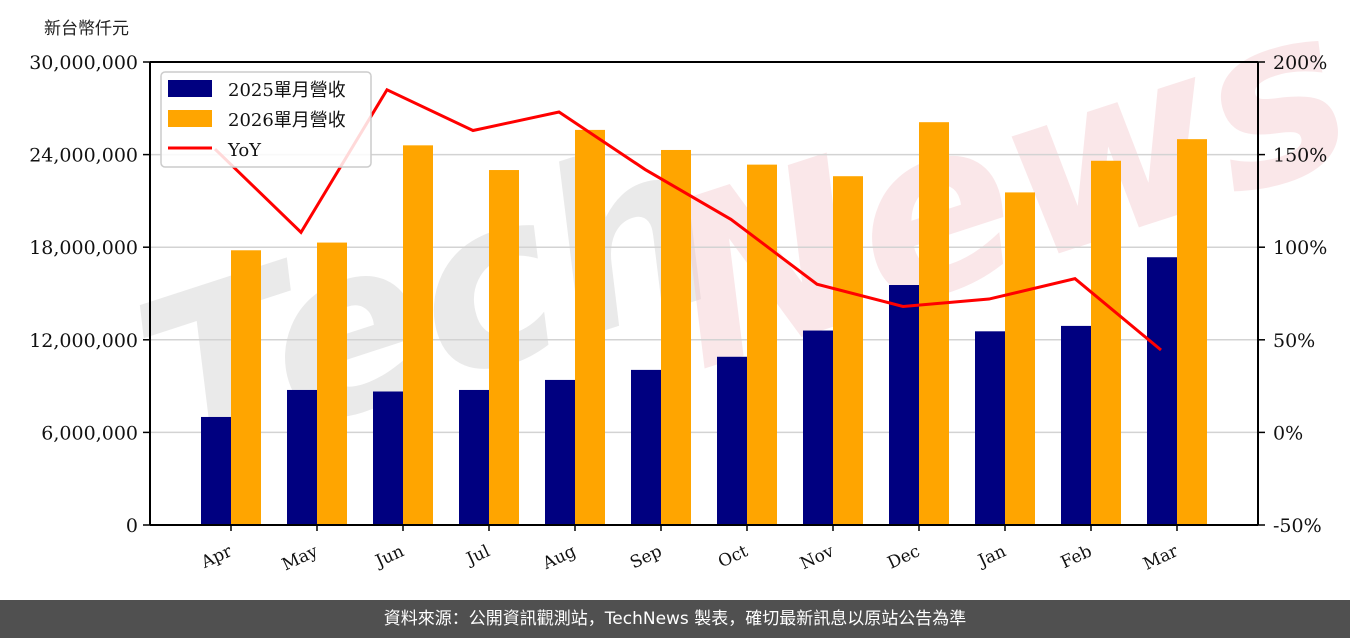 This screenshot has height=638, width=1350. Describe the element at coordinates (848, 350) in the screenshot. I see `bar-2026-nov` at that location.